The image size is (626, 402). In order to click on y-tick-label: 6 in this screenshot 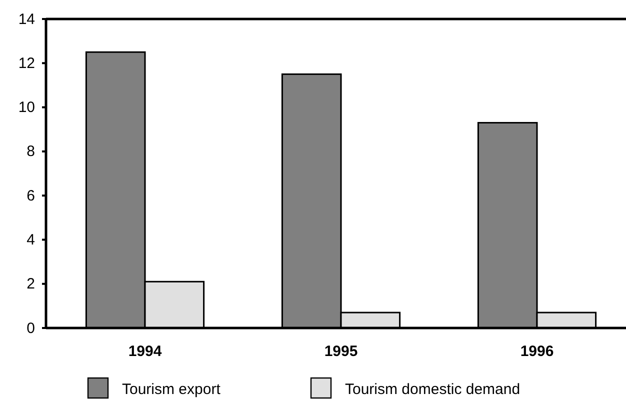, I will do `click(30, 195)`.